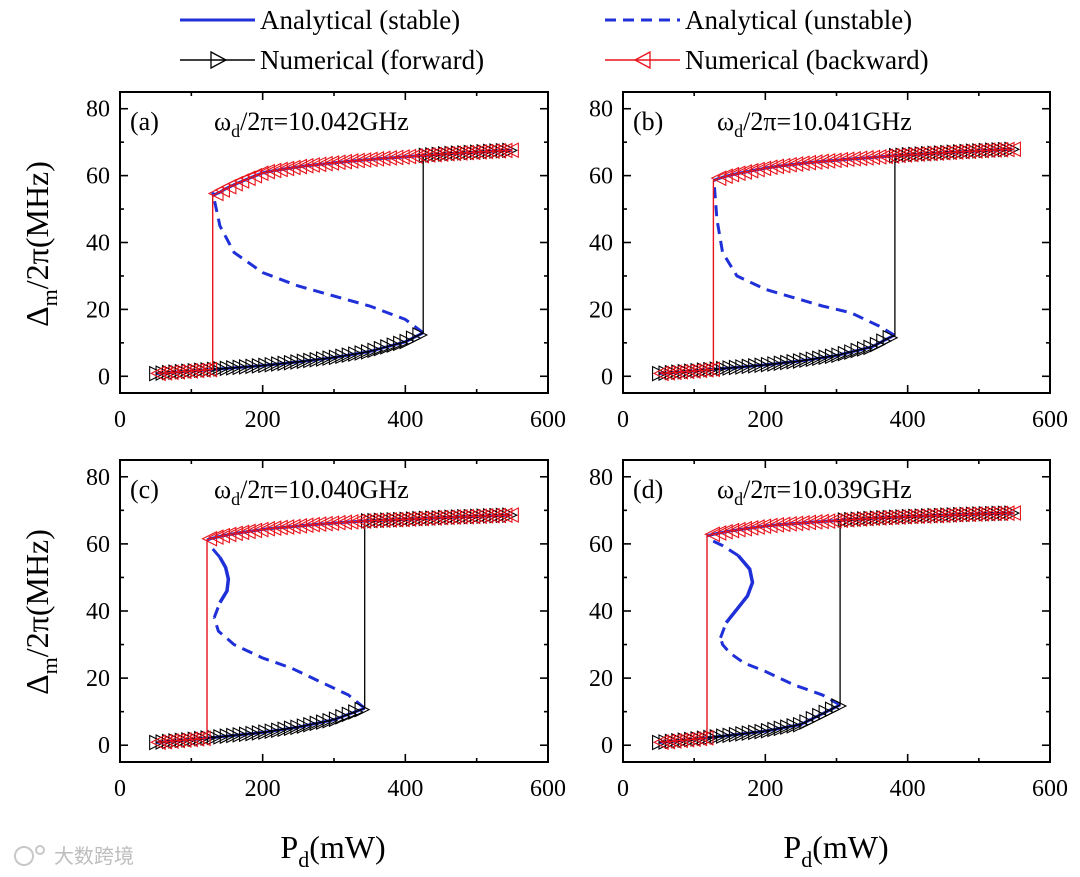  Describe the element at coordinates (601, 110) in the screenshot. I see `y-tick-label-b-80: 80` at that location.